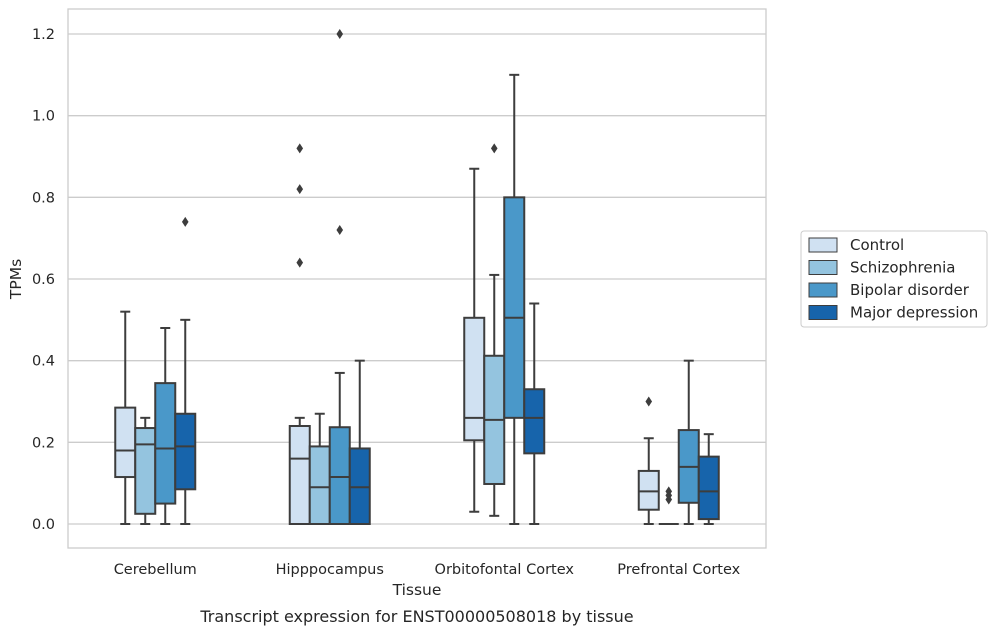  Describe the element at coordinates (877, 245) in the screenshot. I see `legend-label: Control` at that location.